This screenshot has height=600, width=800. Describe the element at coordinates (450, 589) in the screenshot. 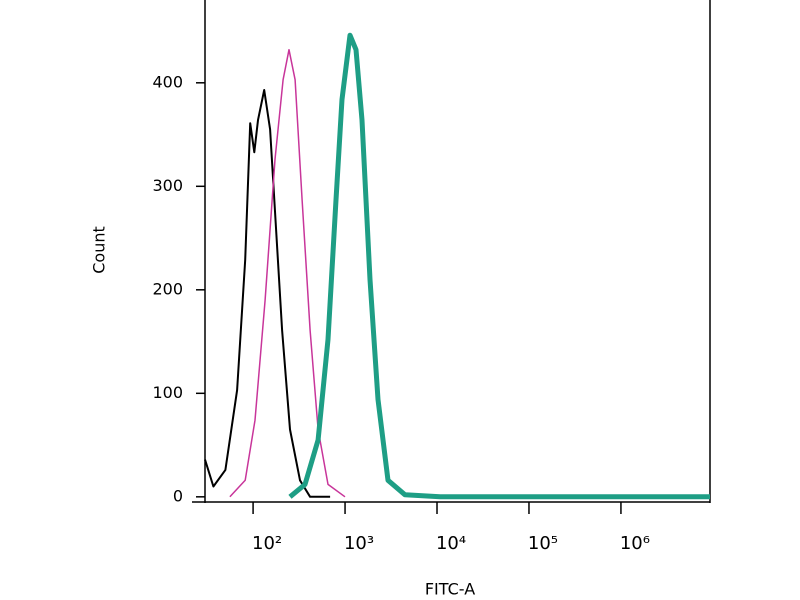

I see `x-axis-label: FITC-A` at that location.